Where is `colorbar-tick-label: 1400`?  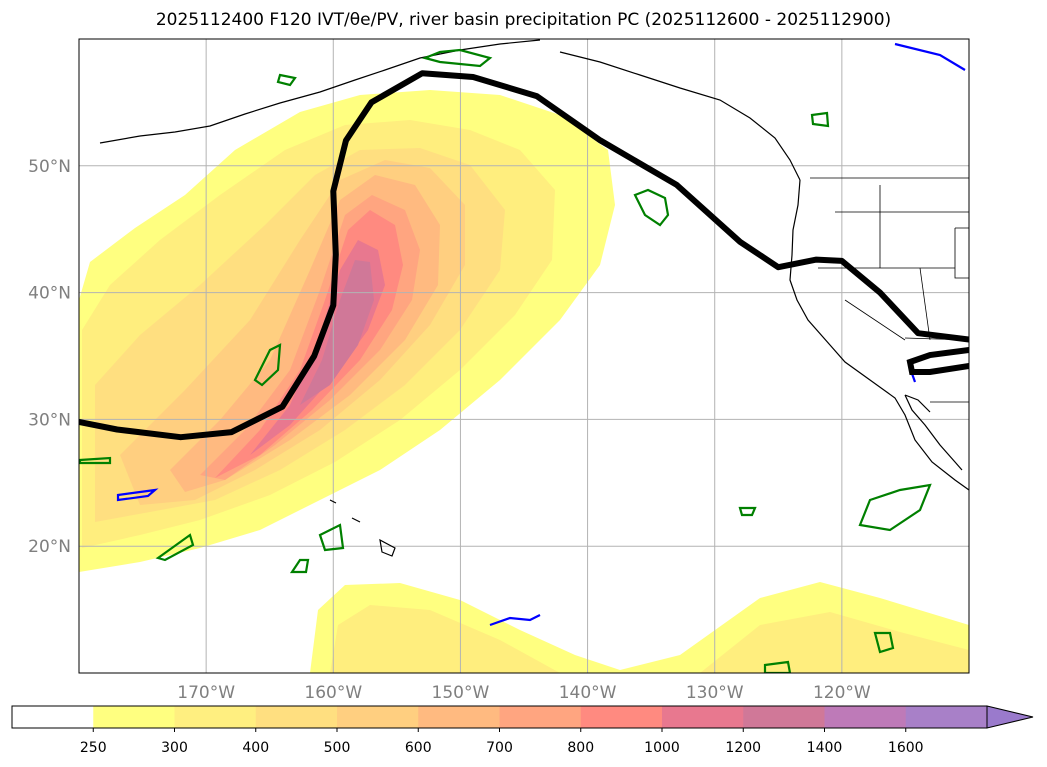
colorbar-tick-label: 1400 is located at coordinates (825, 748).